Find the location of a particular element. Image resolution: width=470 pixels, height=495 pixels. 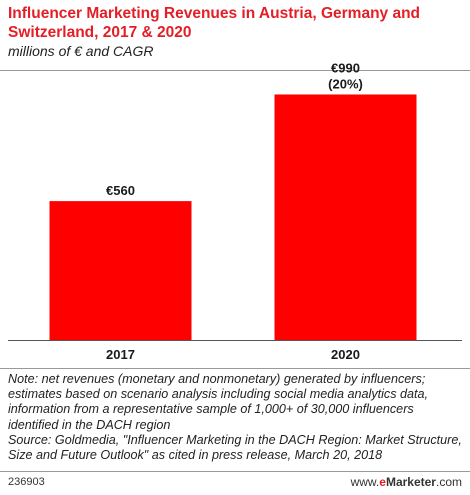

brand-logo: www.eMarketer.com is located at coordinates (406, 482).